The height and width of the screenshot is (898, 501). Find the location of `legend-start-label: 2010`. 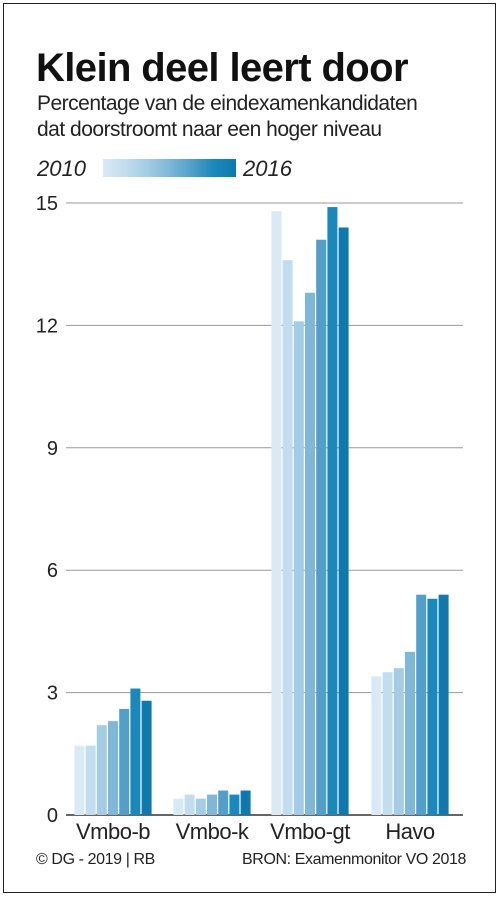

legend-start-label: 2010 is located at coordinates (61, 168).